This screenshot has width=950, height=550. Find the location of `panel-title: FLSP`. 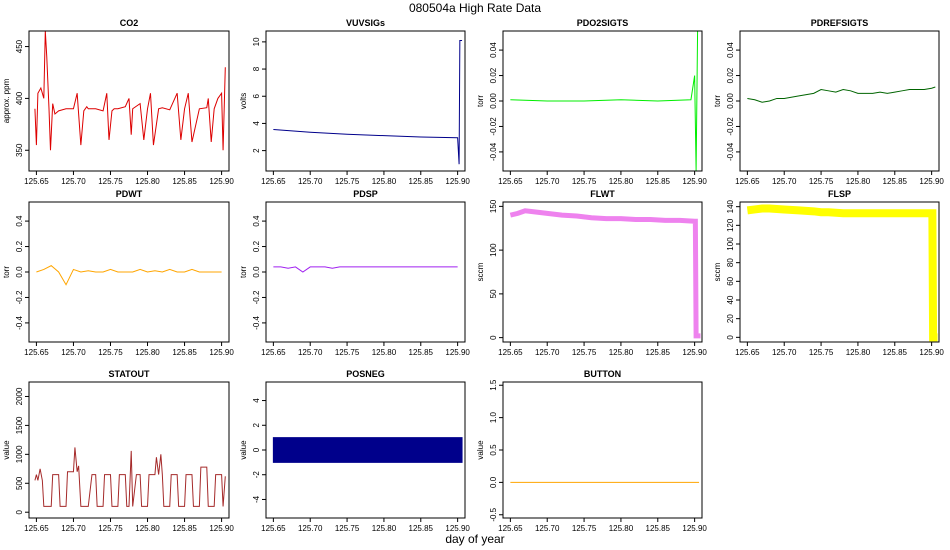

panel-title: FLSP is located at coordinates (839, 194).